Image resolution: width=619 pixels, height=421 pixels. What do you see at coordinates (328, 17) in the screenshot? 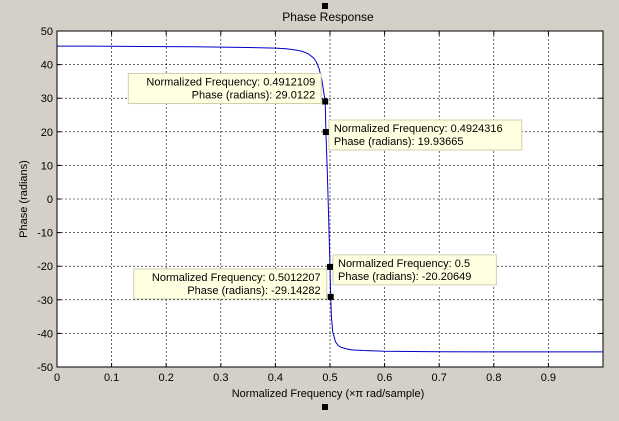
I see `chart-title: Phase Response` at bounding box center [328, 17].